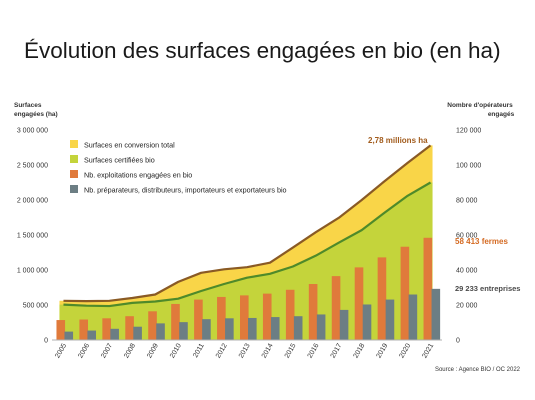  Describe the element at coordinates (467, 236) in the screenshot. I see `y-right-tick-label: 60 000` at that location.